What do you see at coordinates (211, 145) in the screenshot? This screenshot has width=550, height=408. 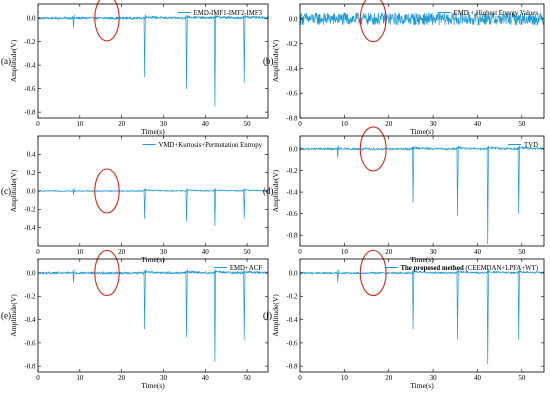 I see `legend-label: VMD+Kurtosis+Permutation Entropy` at bounding box center [211, 145].